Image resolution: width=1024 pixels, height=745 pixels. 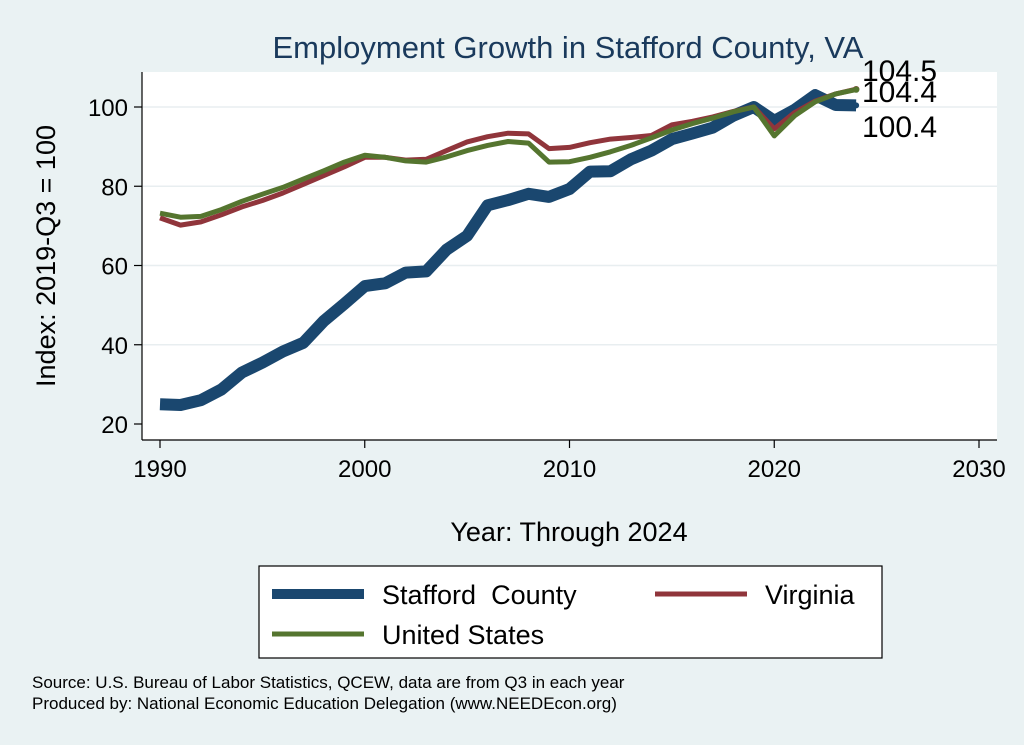 What do you see at coordinates (463, 635) in the screenshot?
I see `legend-label: United States` at bounding box center [463, 635].